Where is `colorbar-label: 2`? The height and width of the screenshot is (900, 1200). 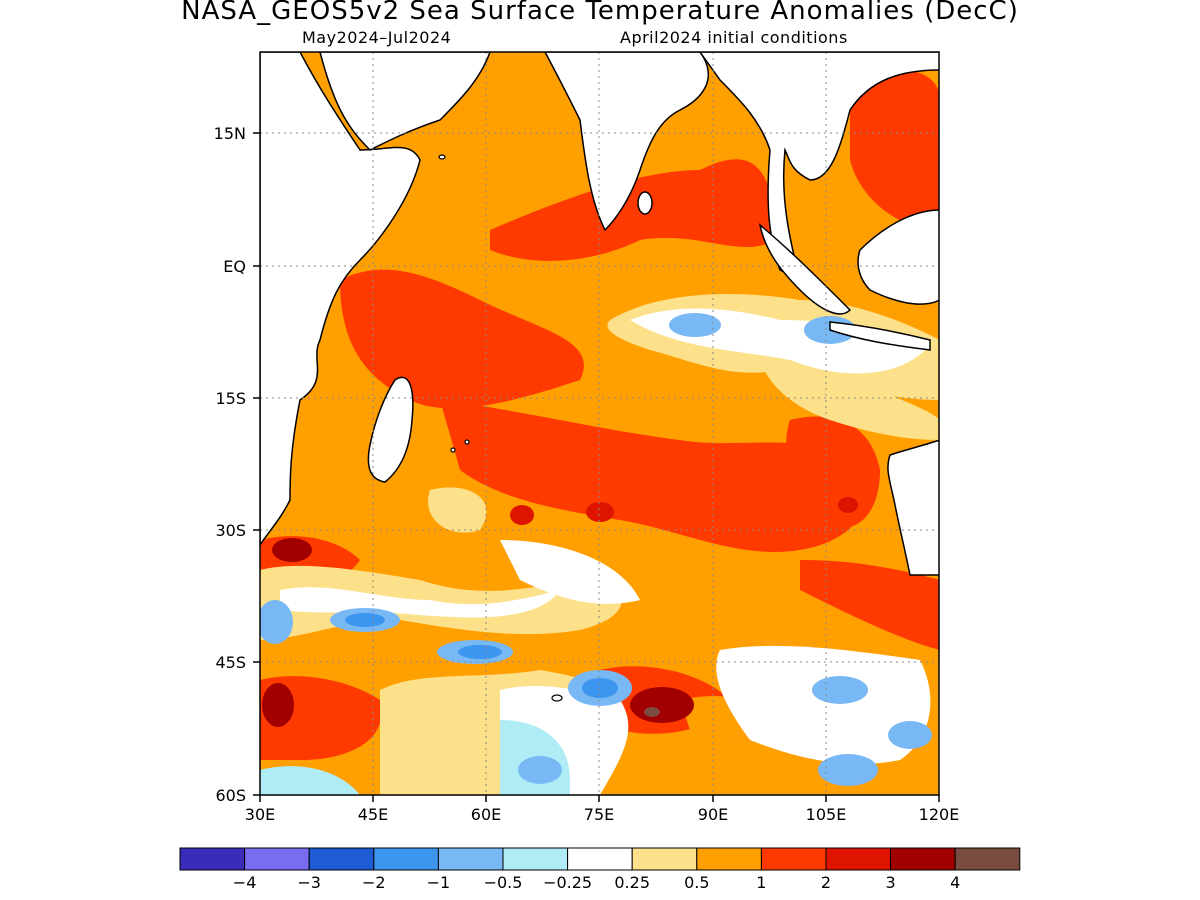 colorbar-label: 2 is located at coordinates (826, 882).